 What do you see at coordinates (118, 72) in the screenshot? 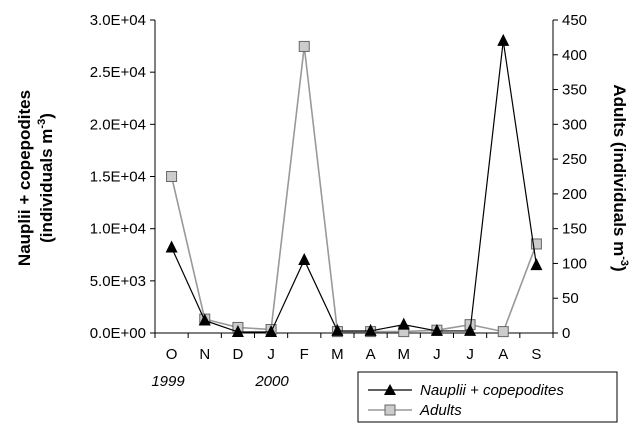
I see `left-tick-label: 2.5E+04` at bounding box center [118, 72].